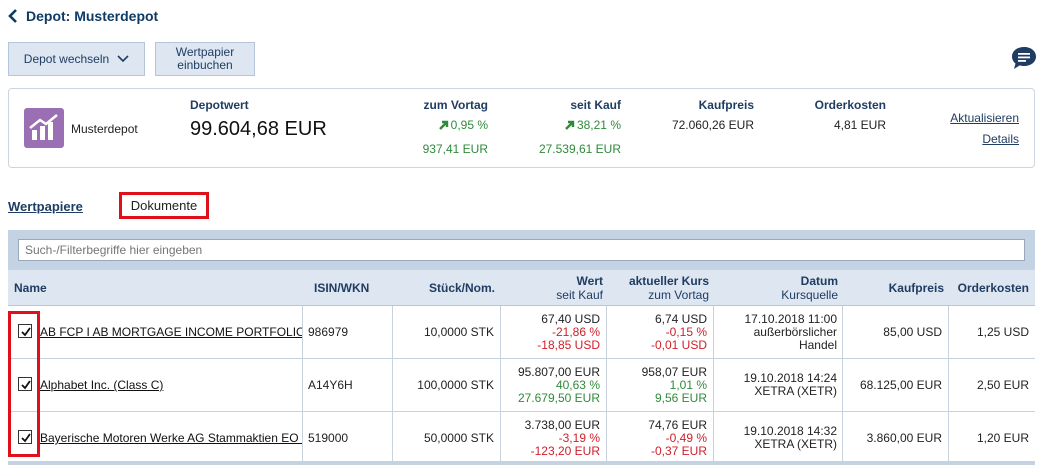  I want to click on book-security-label-line1: Wertpapier, so click(205, 52).